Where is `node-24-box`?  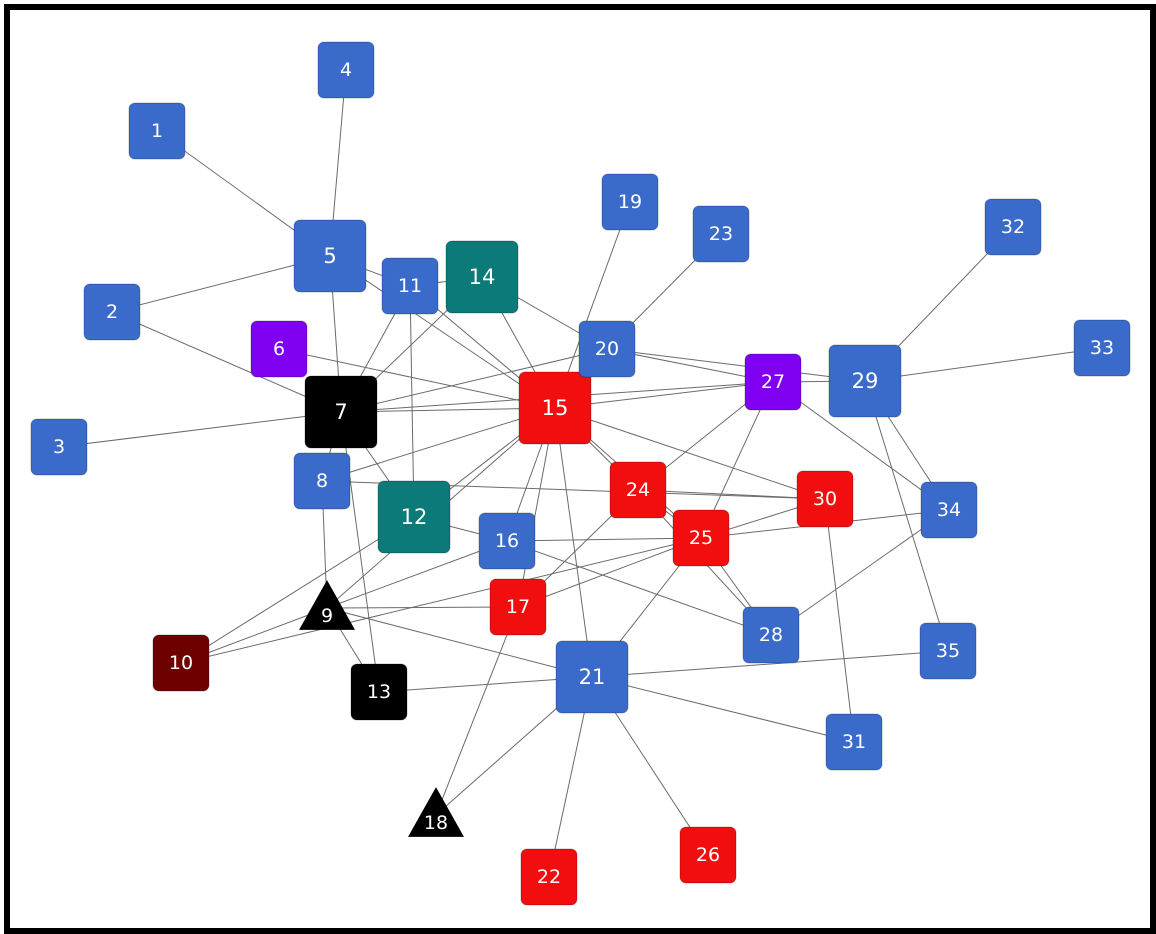
node-24-box is located at coordinates (638, 490).